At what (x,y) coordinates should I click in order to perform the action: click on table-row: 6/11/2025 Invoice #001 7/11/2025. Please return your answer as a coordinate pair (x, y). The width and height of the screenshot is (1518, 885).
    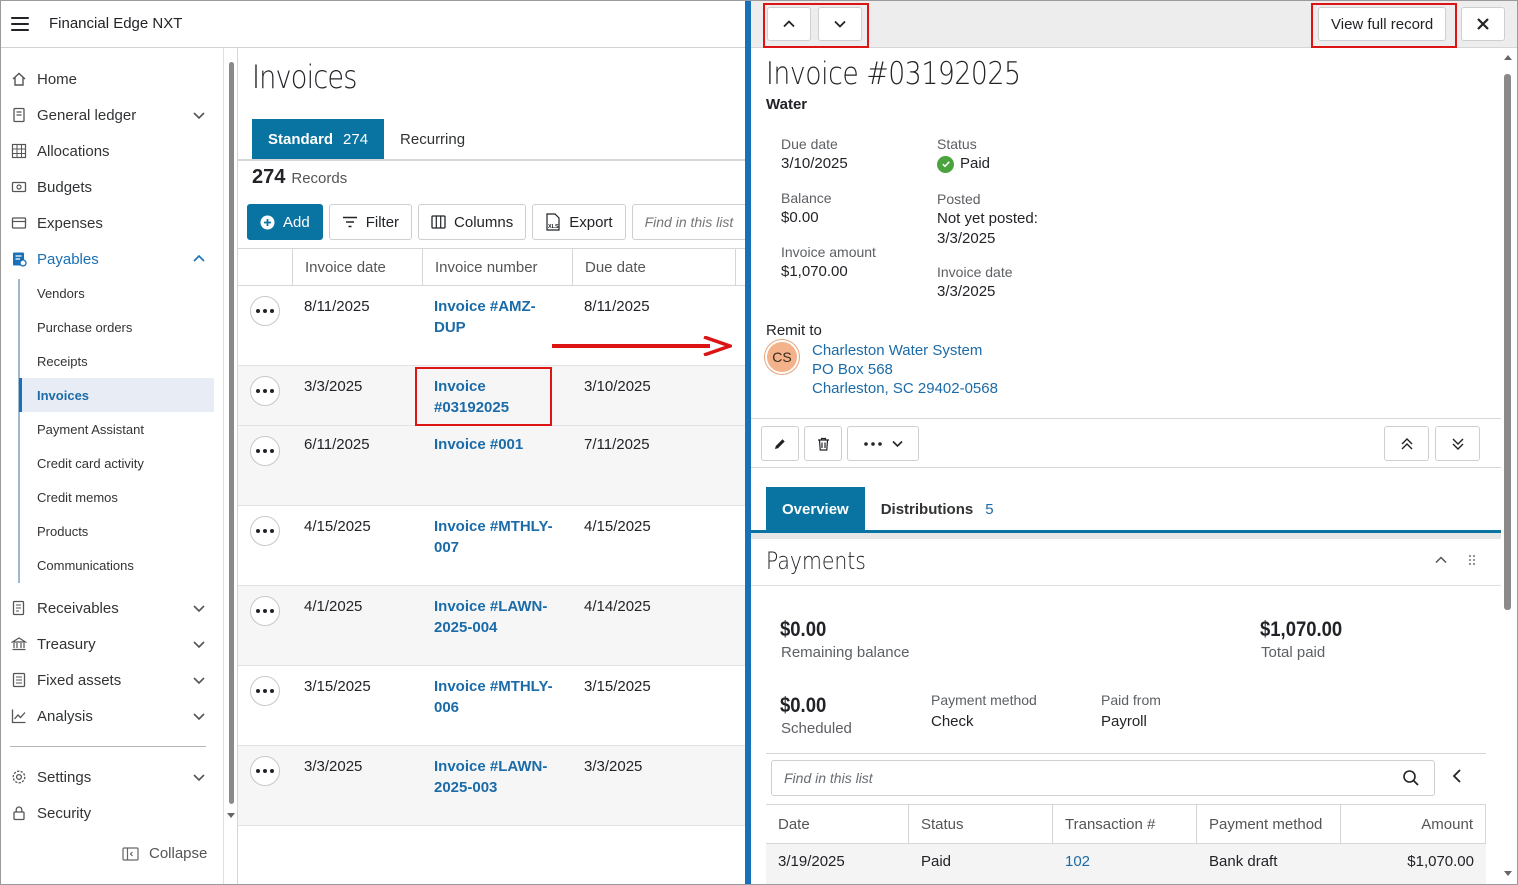
    Looking at the image, I should click on (492, 466).